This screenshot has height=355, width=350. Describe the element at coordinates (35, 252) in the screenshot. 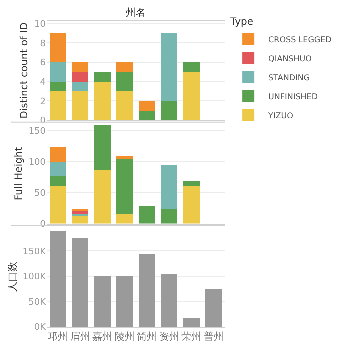

I see `y-tick-label: 150K` at that location.